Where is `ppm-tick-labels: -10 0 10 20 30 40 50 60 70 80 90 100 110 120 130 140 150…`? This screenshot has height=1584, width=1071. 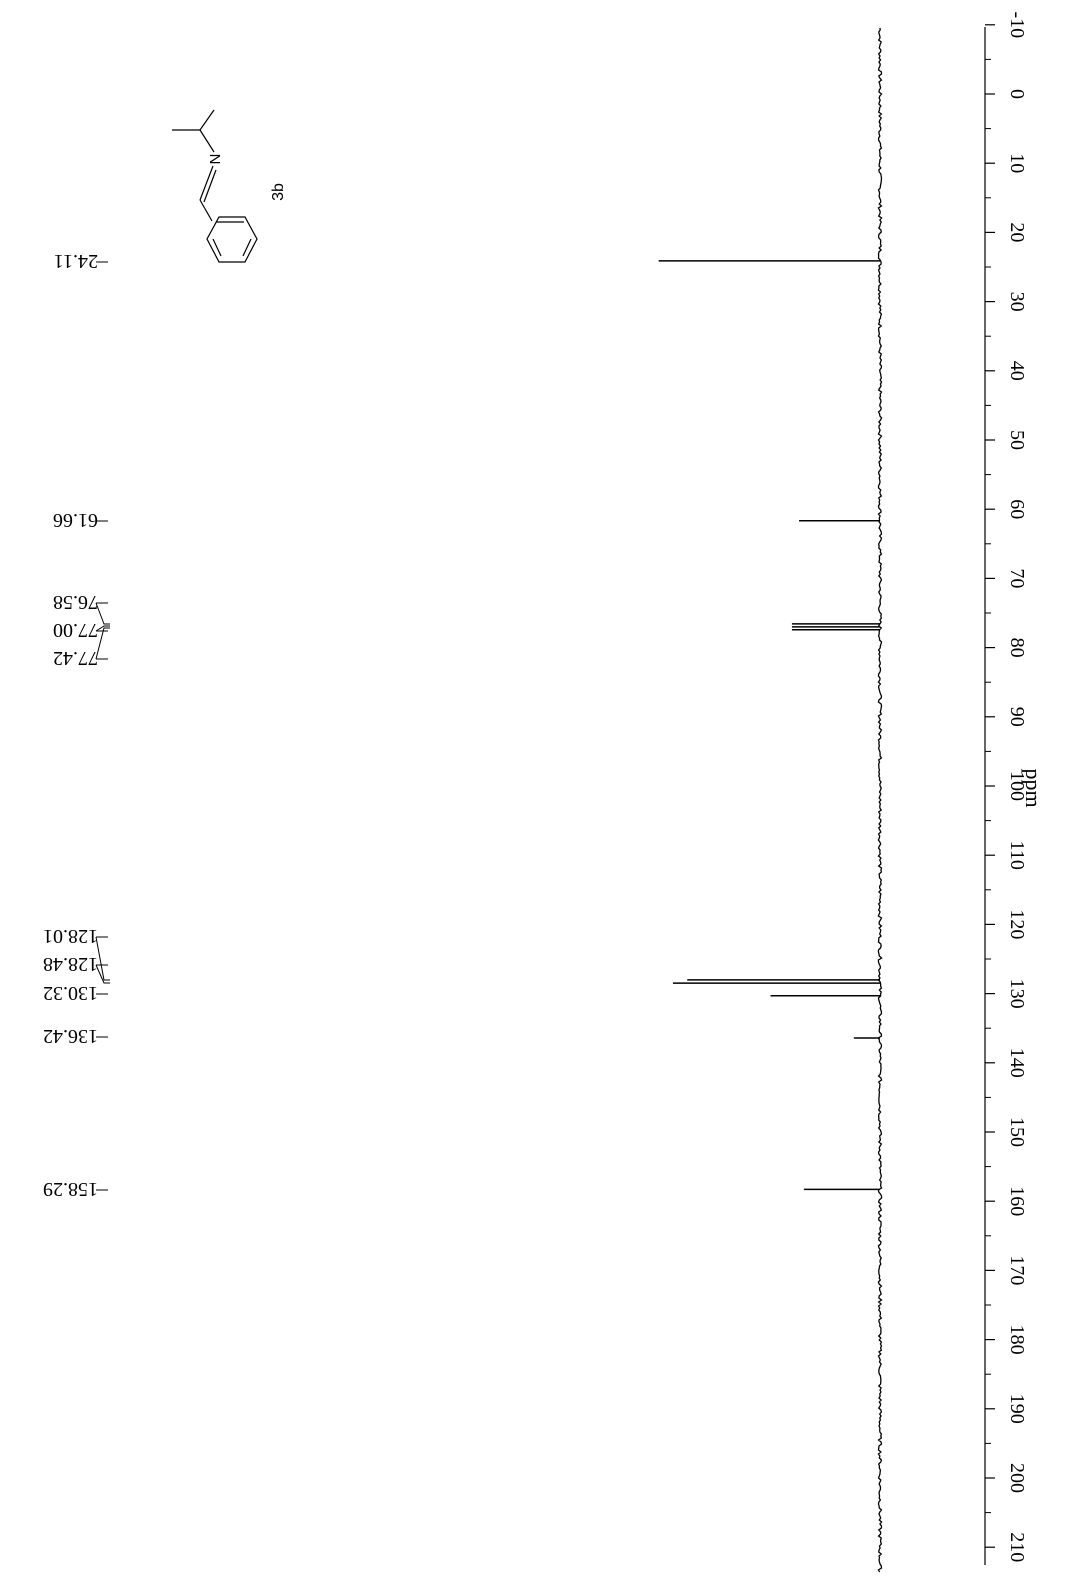
ppm-tick-labels: -10 0 10 20 30 40 50 60 70 80 90 100 110 120 130 140 150… is located at coordinates (1017, 786).